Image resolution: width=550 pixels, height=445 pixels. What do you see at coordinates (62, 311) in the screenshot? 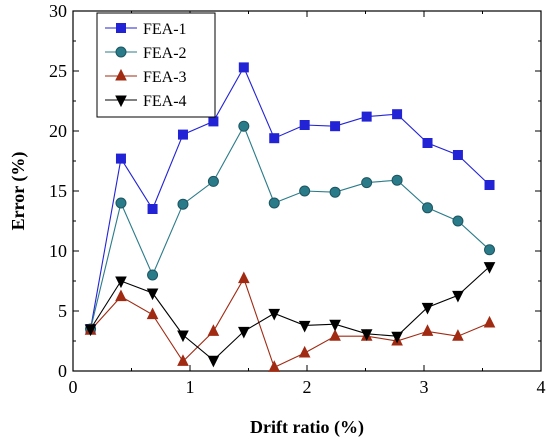
I see `y-tick-label: 5` at bounding box center [62, 311].